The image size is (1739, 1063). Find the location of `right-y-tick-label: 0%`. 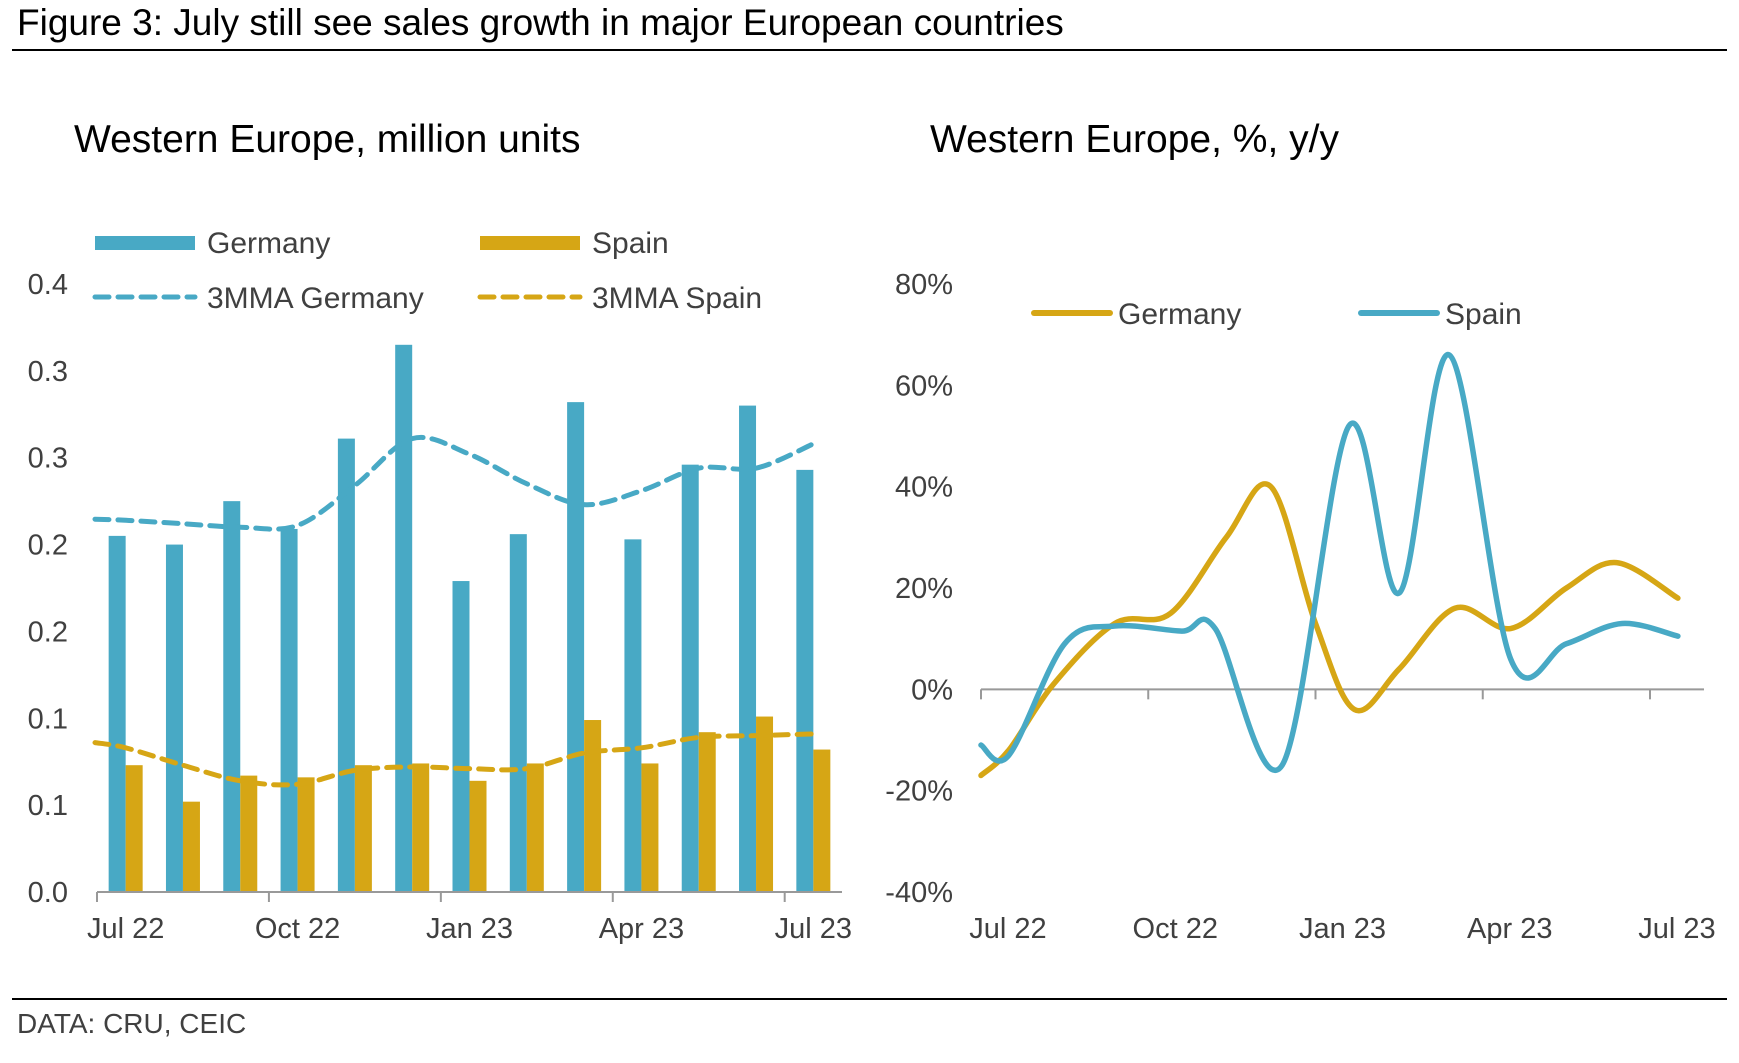

right-y-tick-label: 0% is located at coordinates (932, 690).